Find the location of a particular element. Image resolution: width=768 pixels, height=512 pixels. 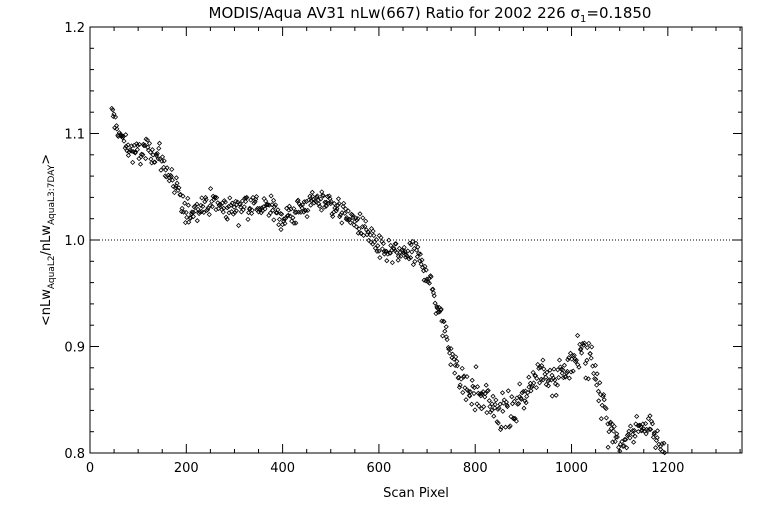

y-tick-label: 0.8 is located at coordinates (74, 454).